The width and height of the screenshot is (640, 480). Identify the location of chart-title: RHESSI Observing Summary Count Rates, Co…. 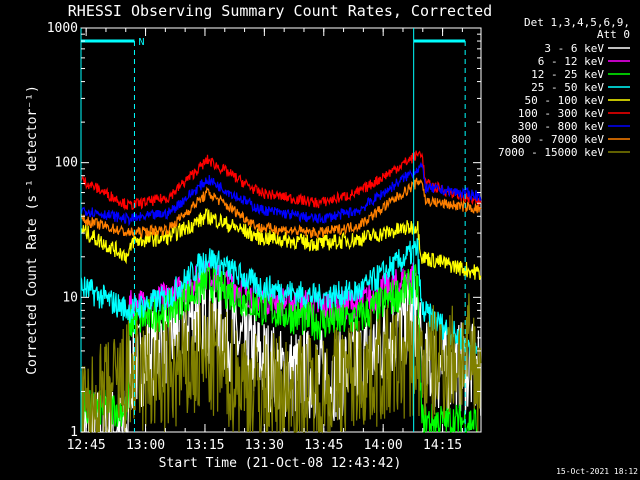
(280, 11).